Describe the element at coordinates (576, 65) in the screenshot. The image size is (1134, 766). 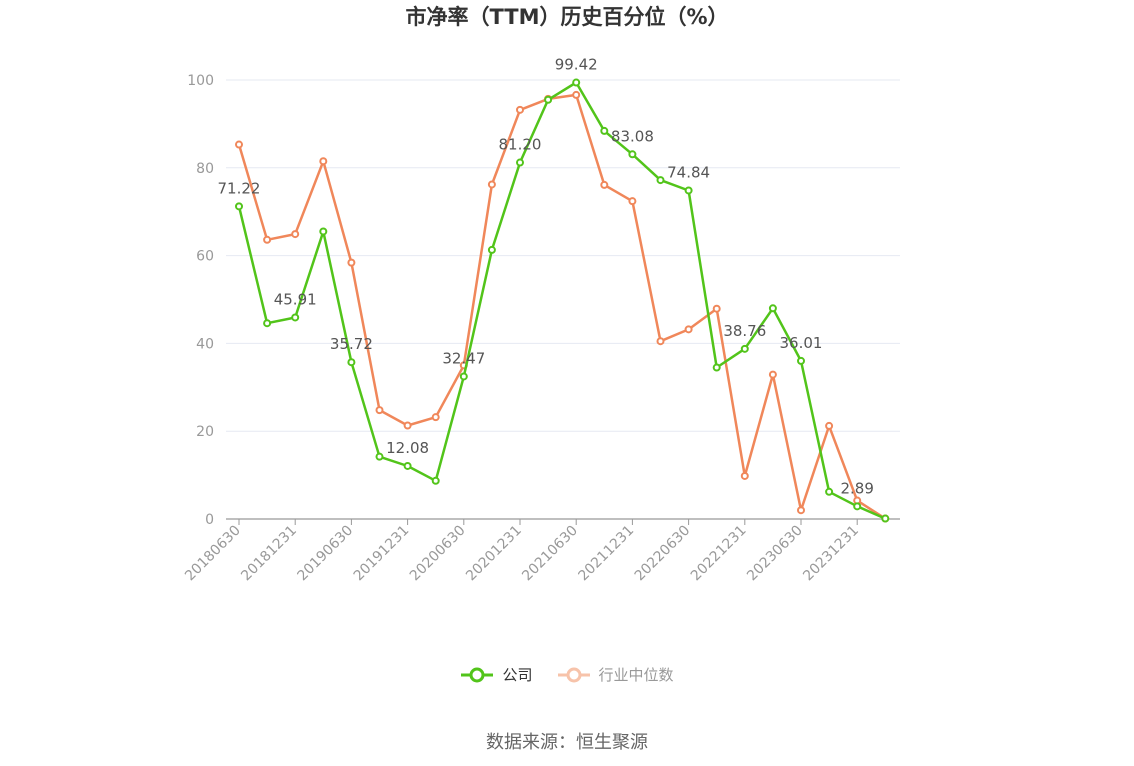
I see `data-label: 99.42` at that location.